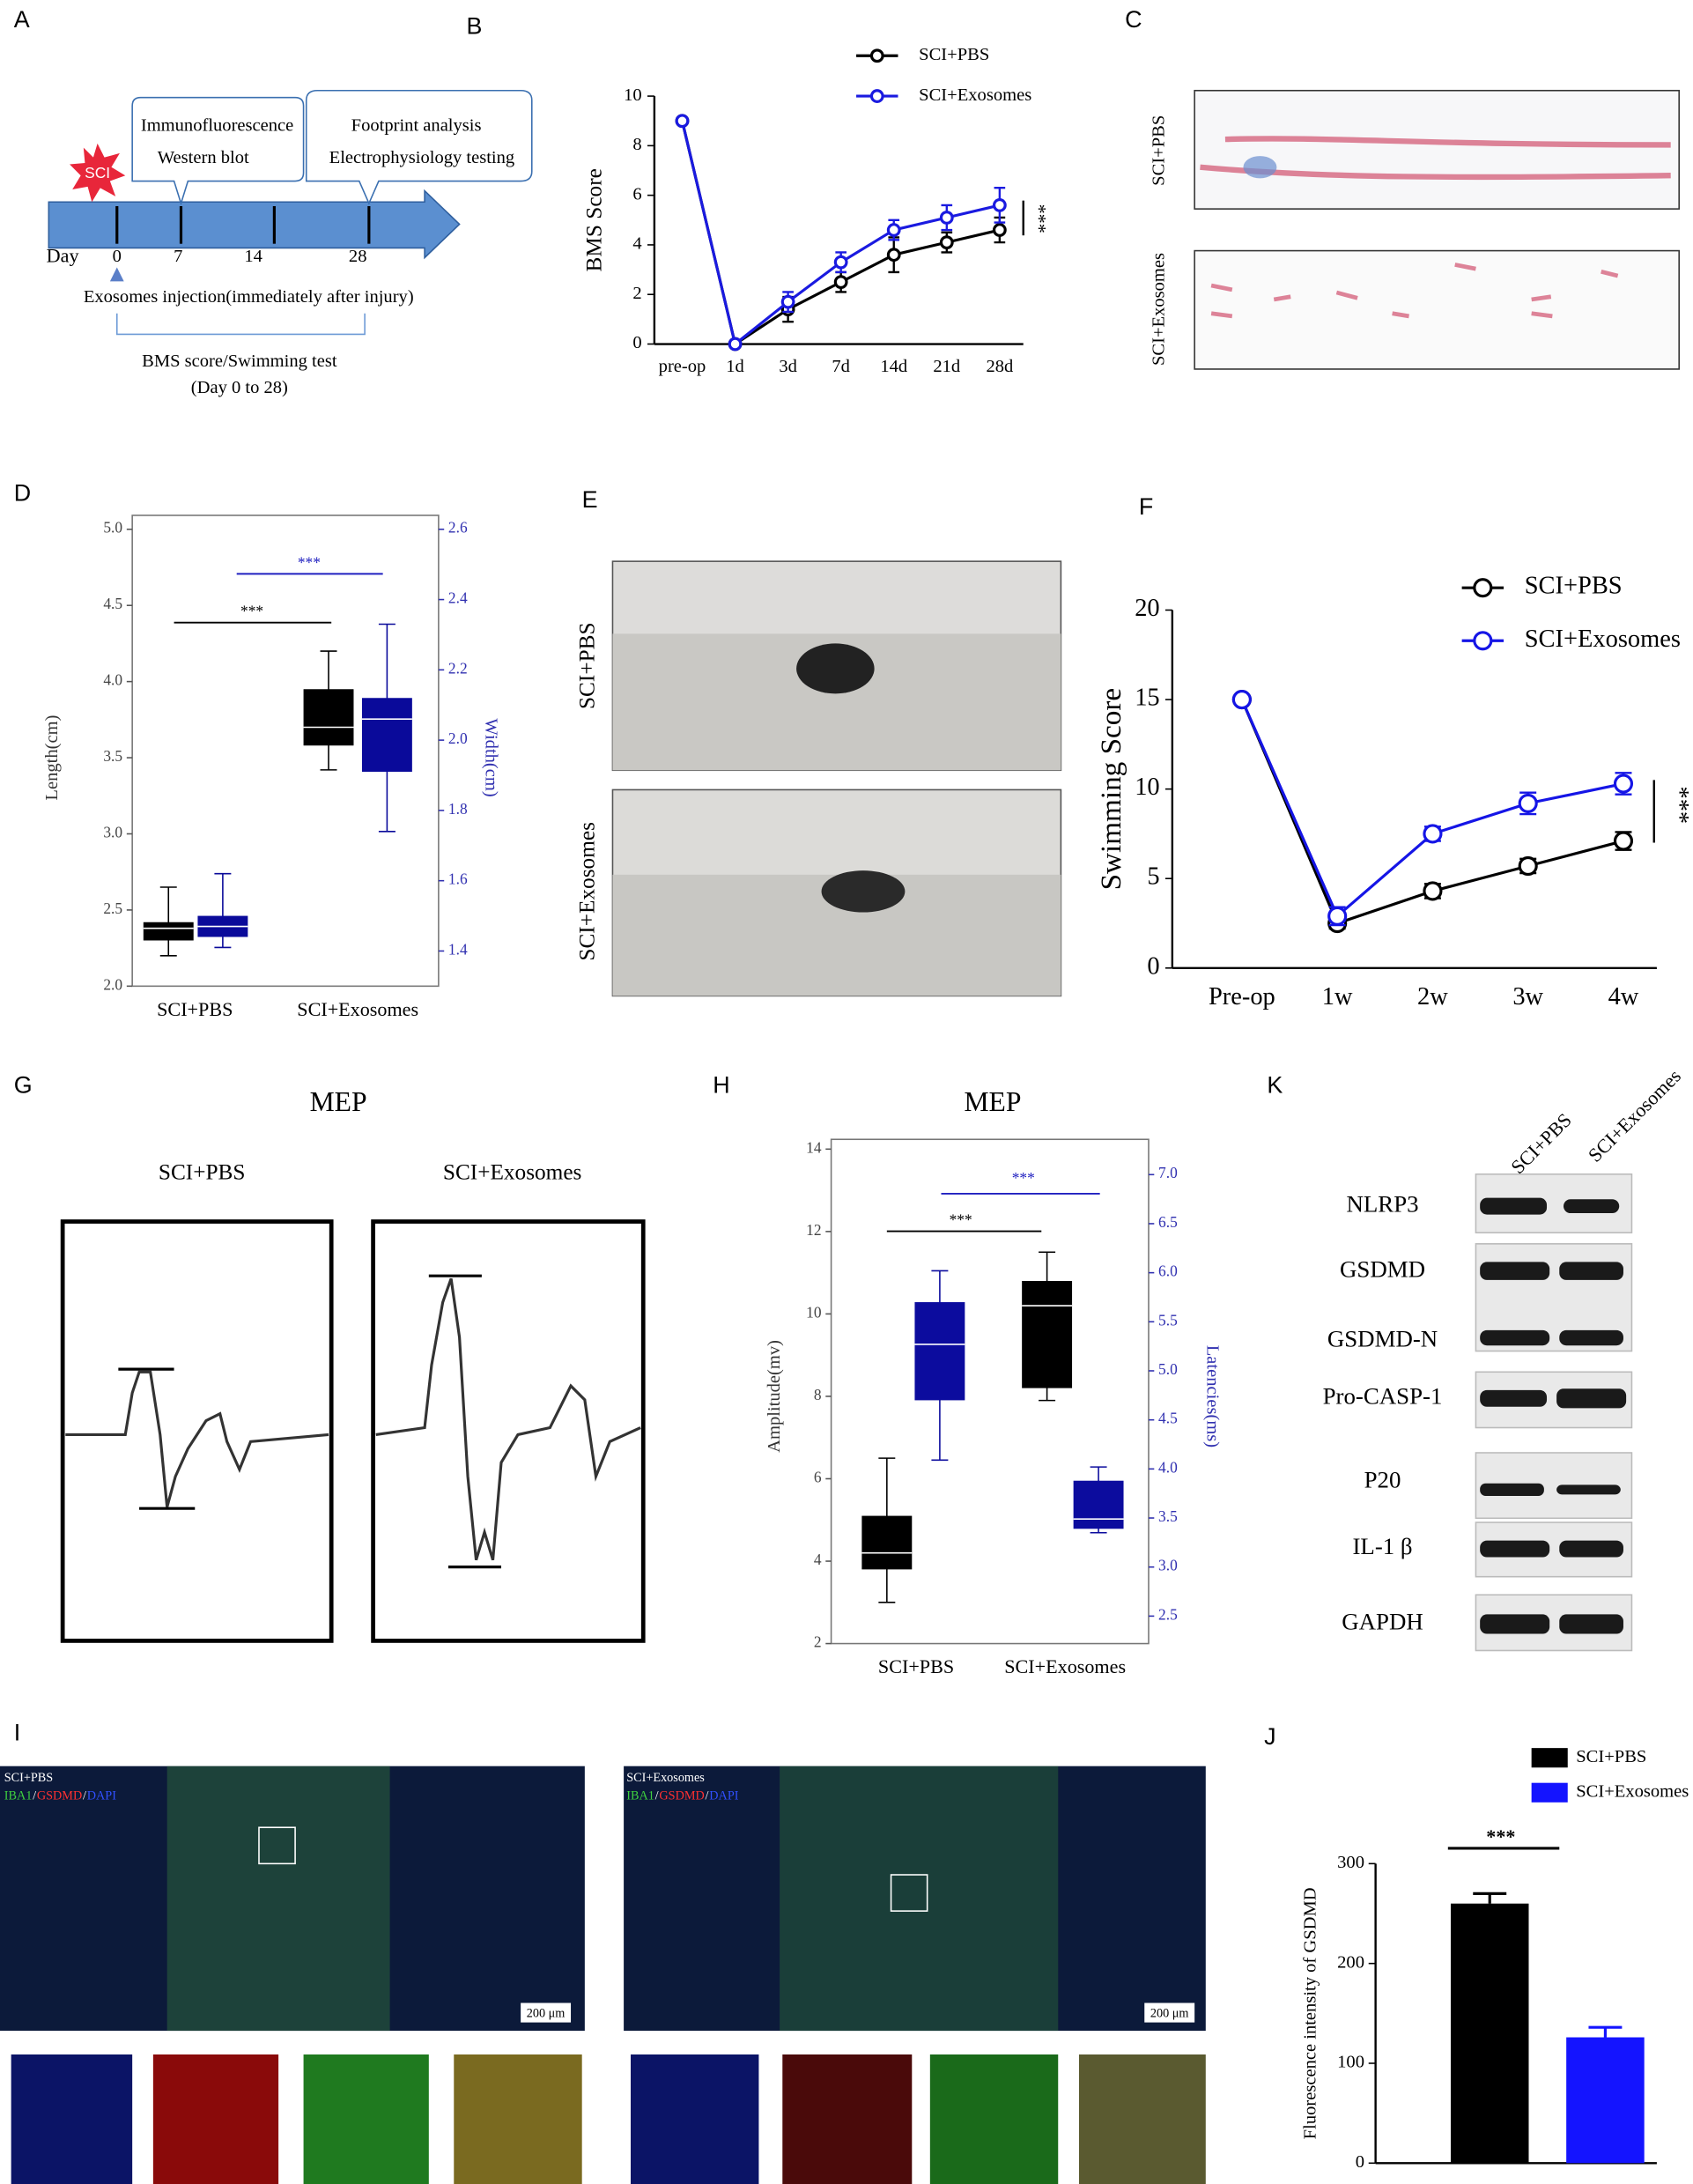  I want to click on mep-frame, so click(508, 1431).